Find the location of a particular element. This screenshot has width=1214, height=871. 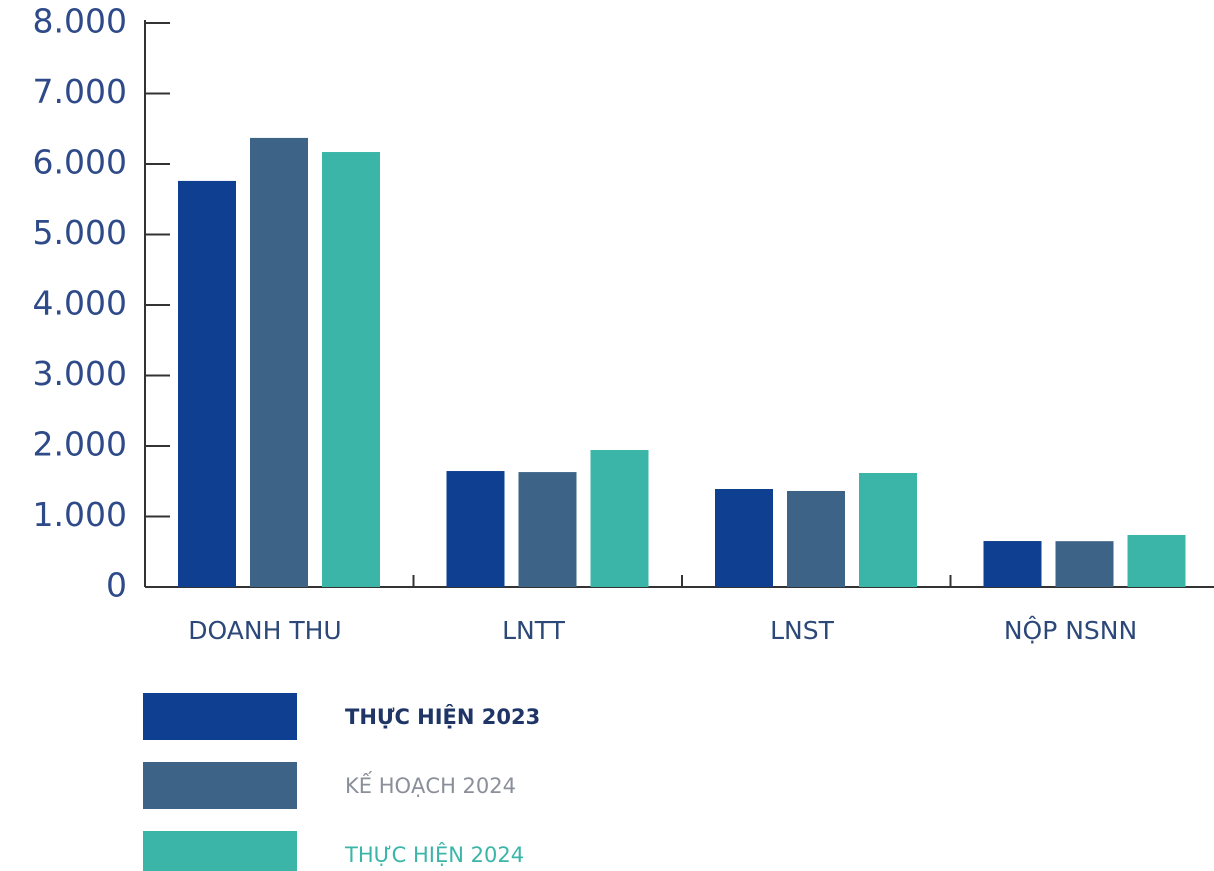

x-tick-label: LNST is located at coordinates (802, 630).